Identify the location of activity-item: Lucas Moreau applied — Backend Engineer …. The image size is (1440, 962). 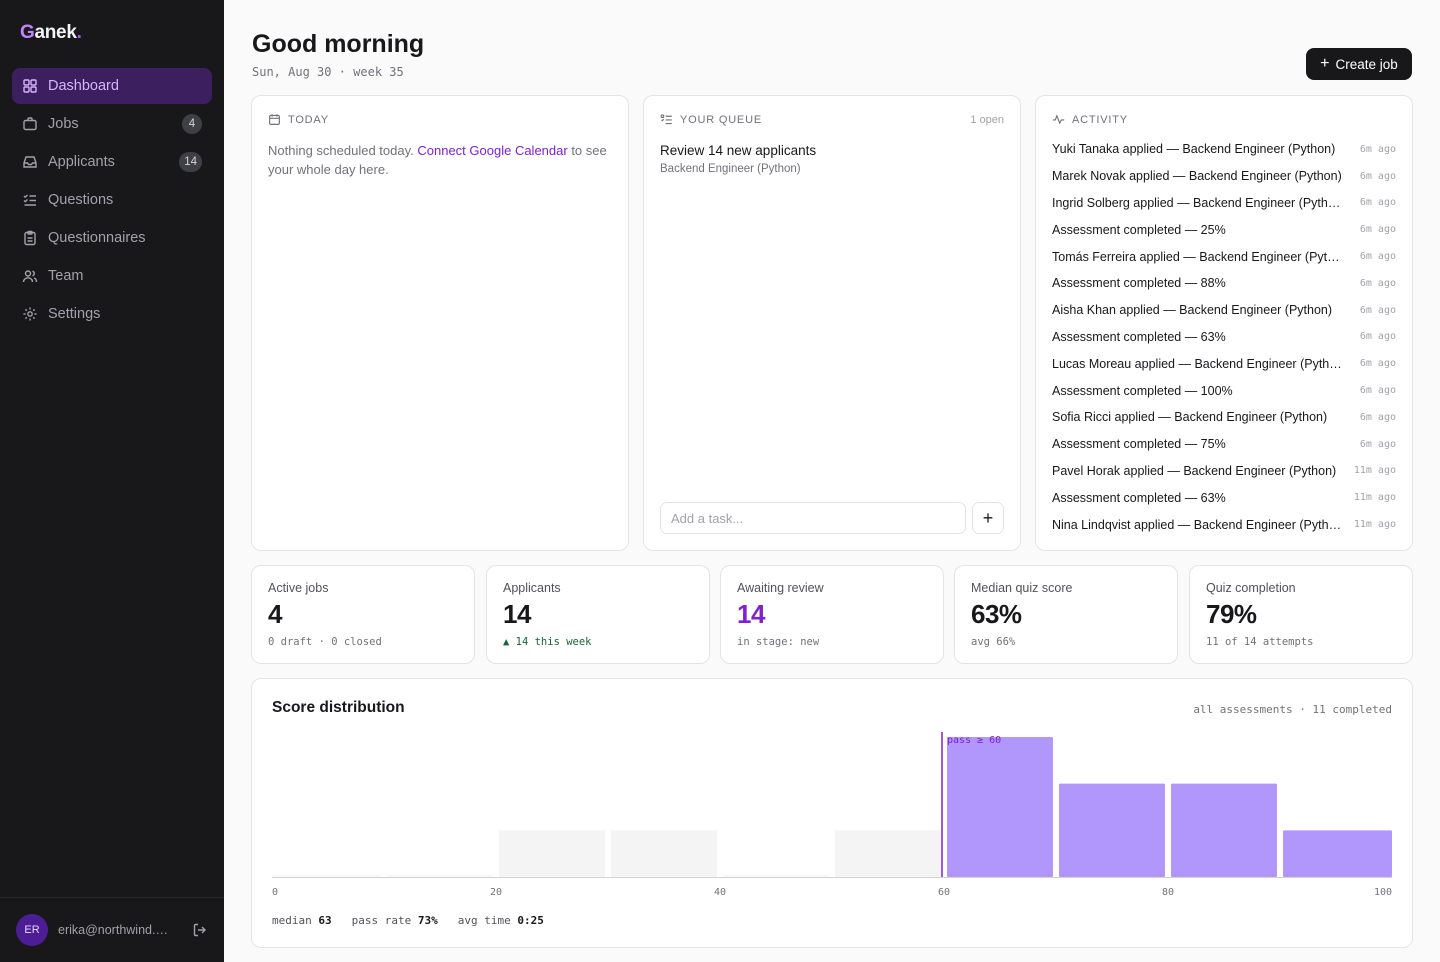
(1224, 363).